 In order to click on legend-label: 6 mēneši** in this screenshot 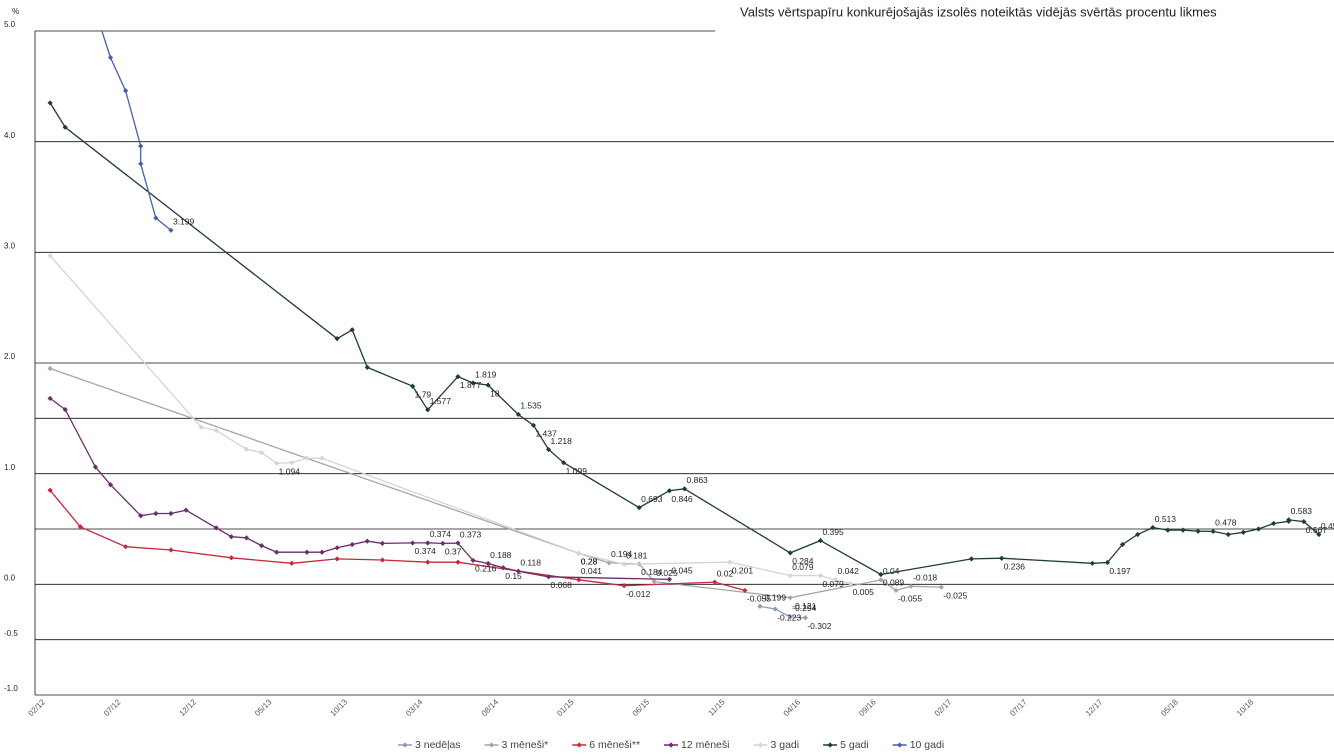, I will do `click(614, 745)`.